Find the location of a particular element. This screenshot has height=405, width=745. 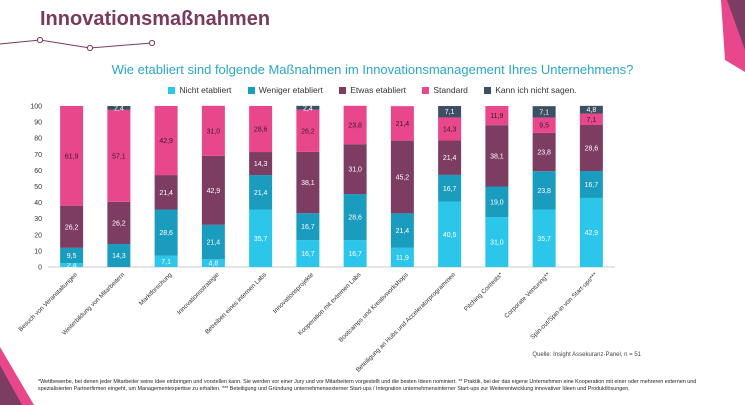

corner-decoration-top-right is located at coordinates (733, 36).